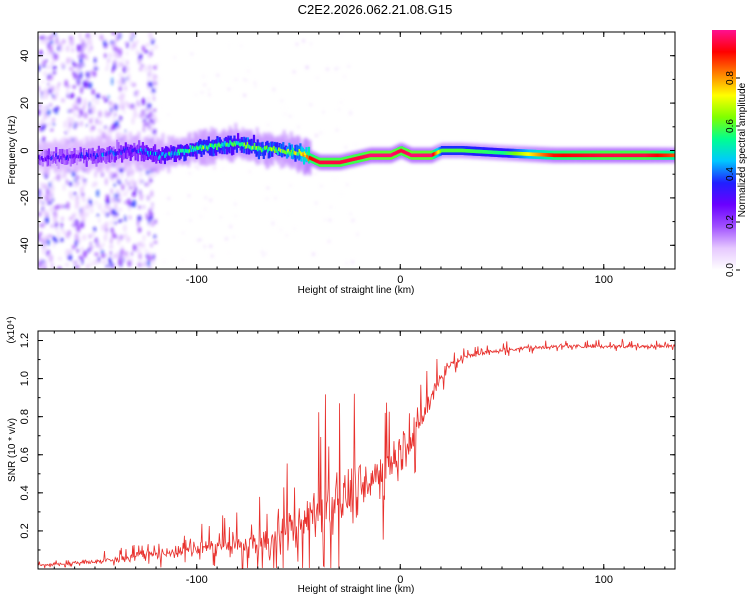 The height and width of the screenshot is (600, 750). I want to click on colorbar-label: Normalized spectral amplitude, so click(742, 149).